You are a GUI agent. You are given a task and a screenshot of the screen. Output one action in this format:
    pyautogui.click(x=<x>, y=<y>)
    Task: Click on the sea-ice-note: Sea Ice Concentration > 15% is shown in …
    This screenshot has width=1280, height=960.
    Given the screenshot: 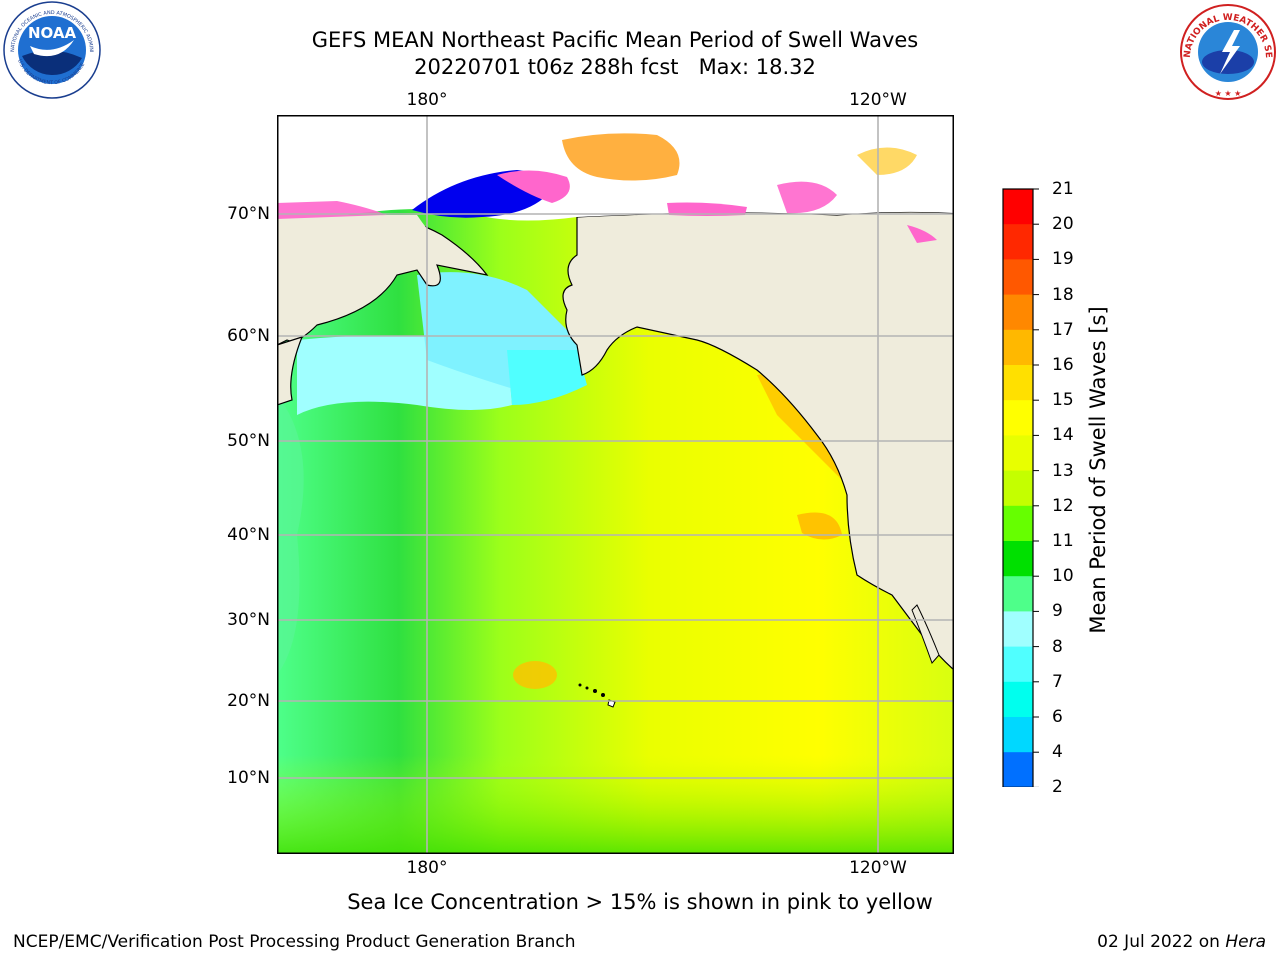 What is the action you would take?
    pyautogui.click(x=640, y=902)
    